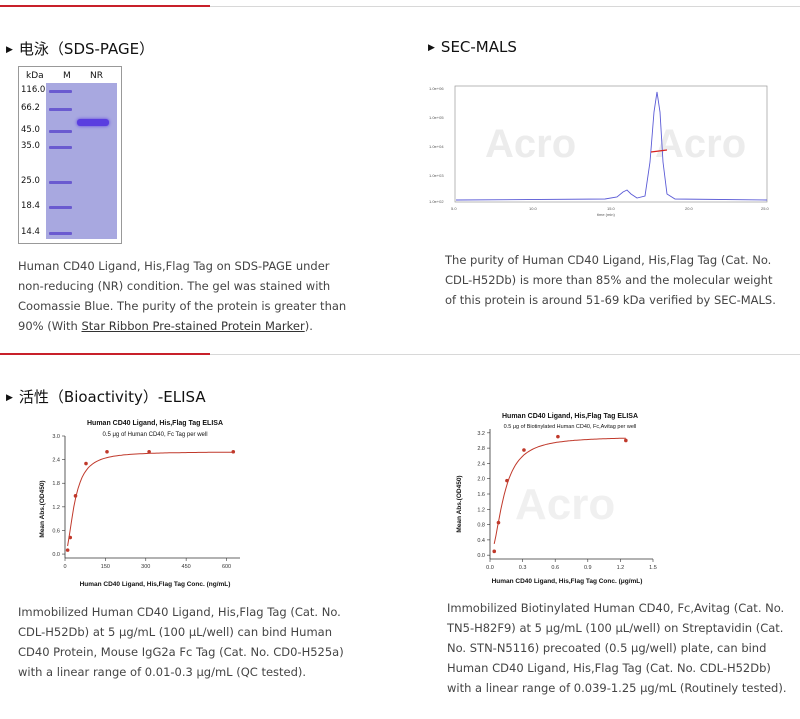  Describe the element at coordinates (56, 437) in the screenshot. I see `chart1-y-tick-label: 3.0` at that location.